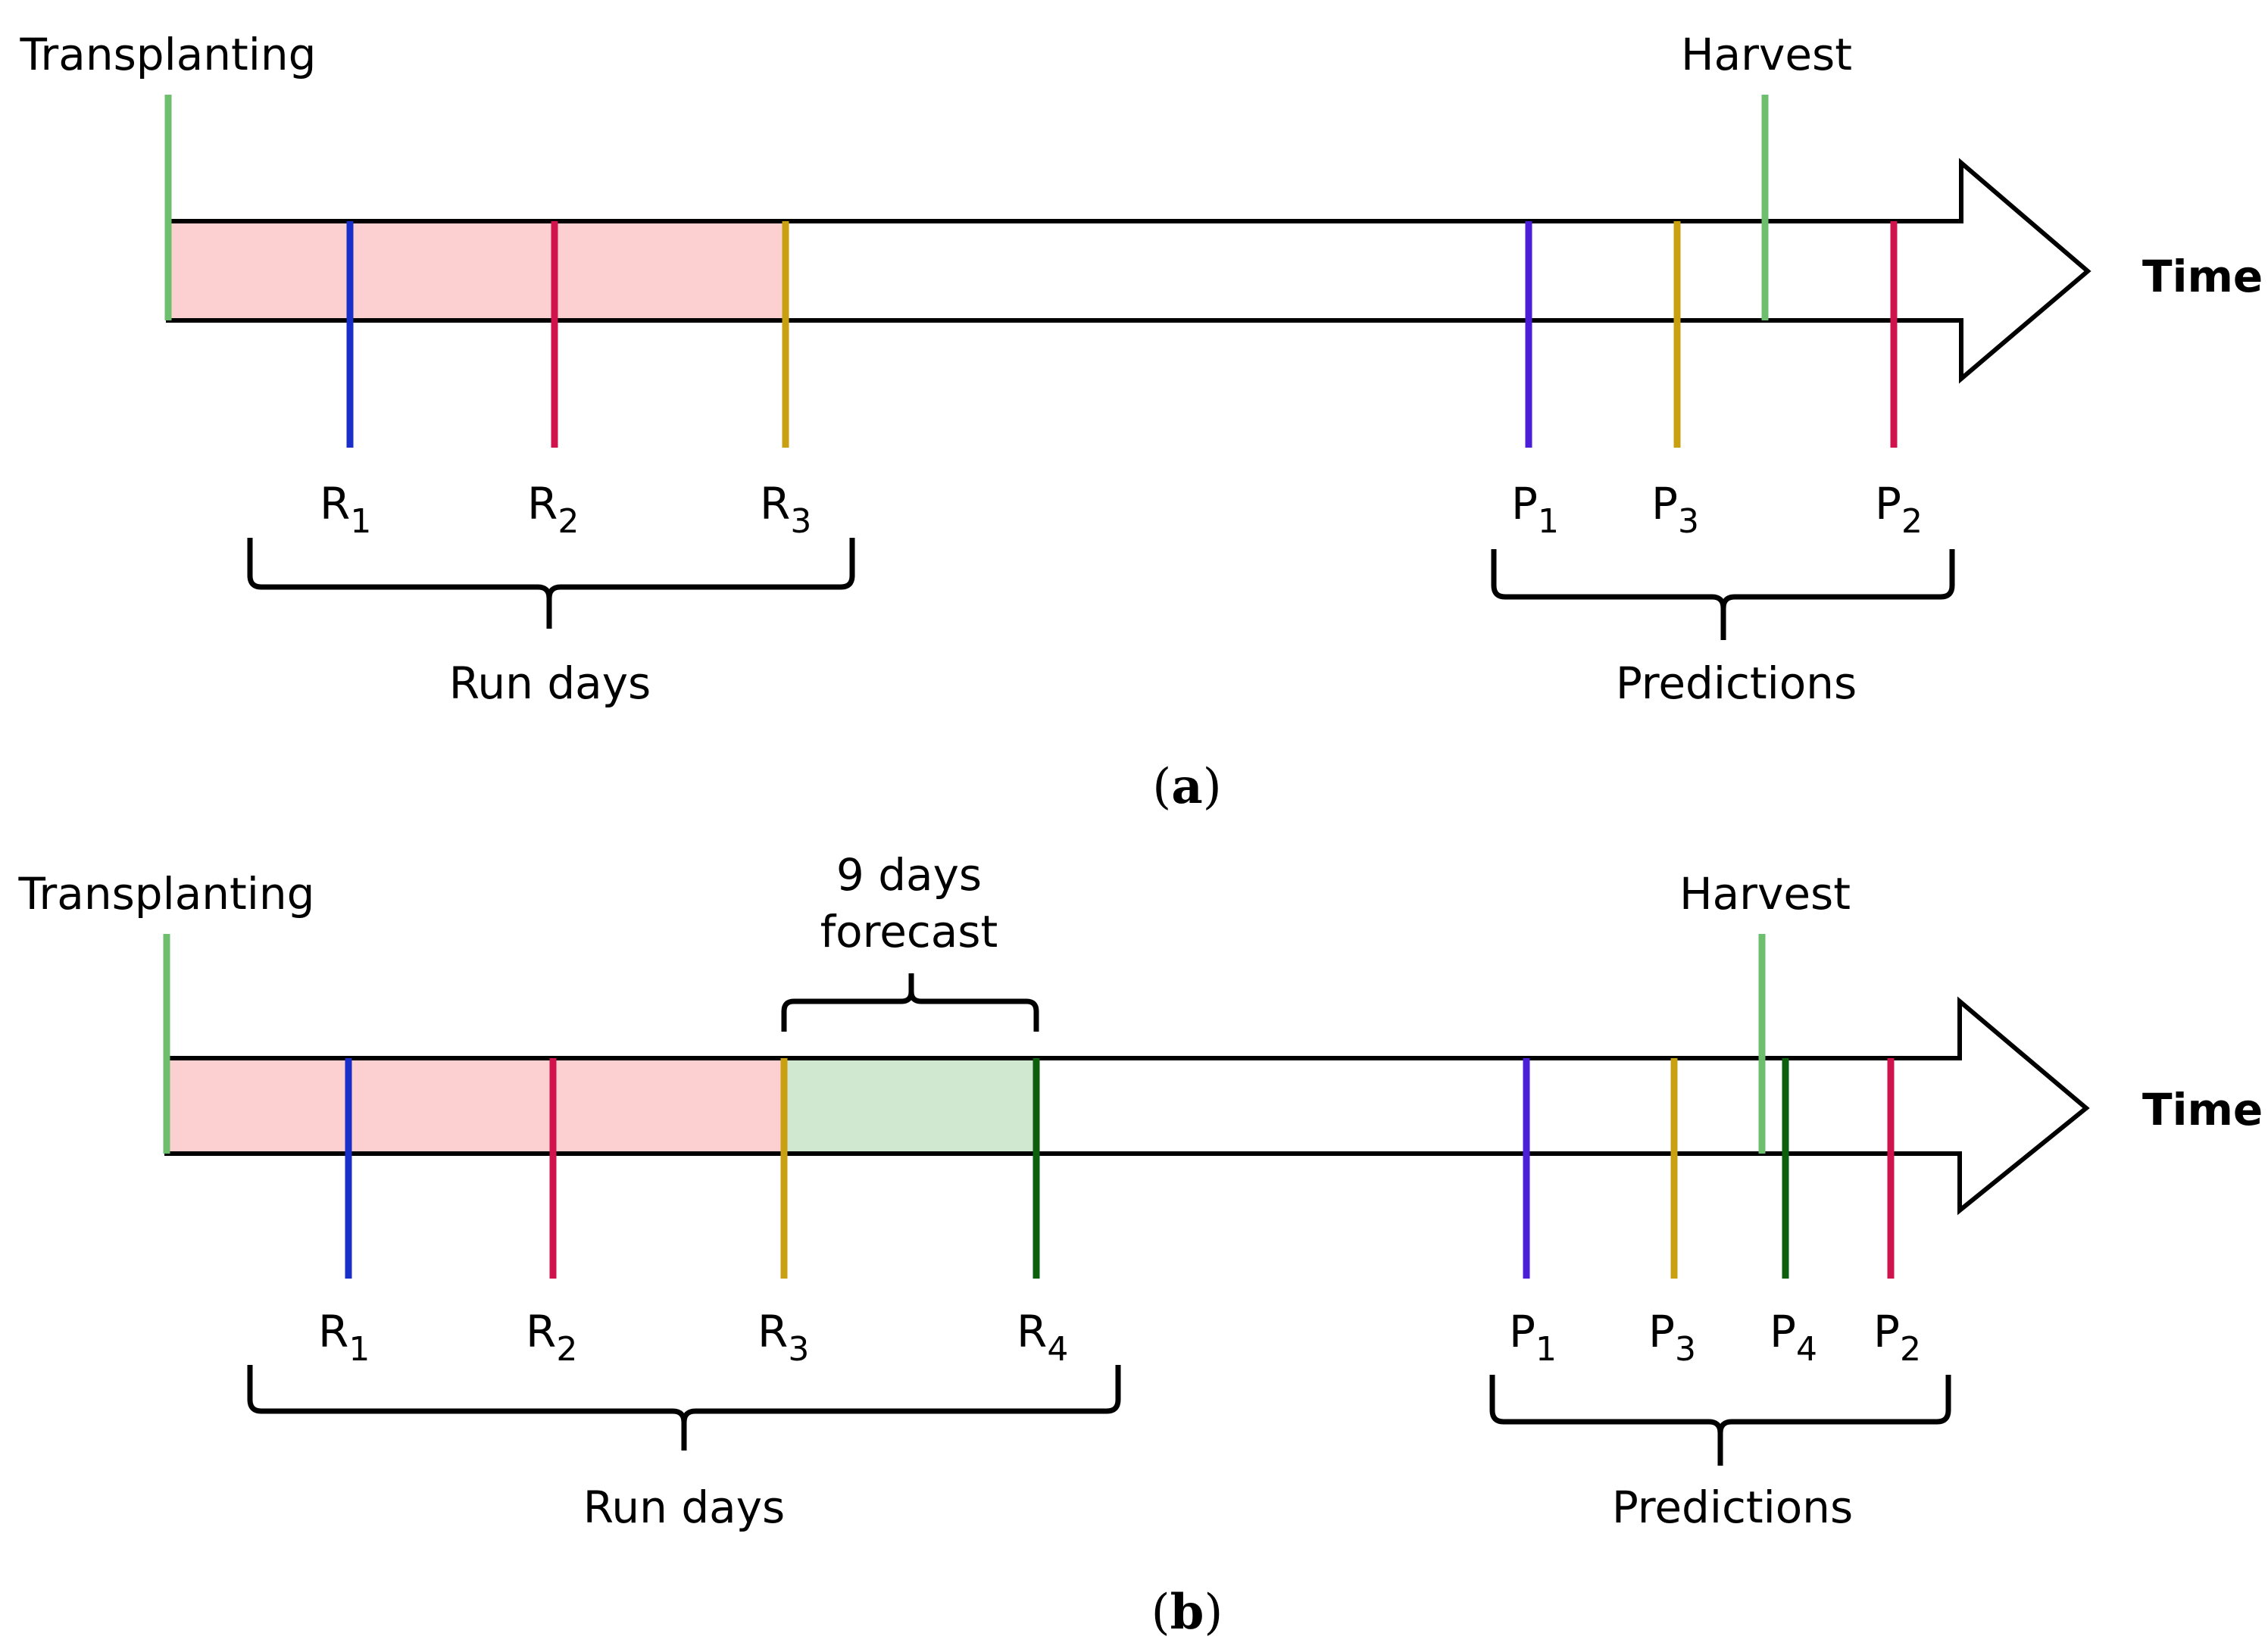 The image size is (2268, 1652). What do you see at coordinates (168, 54) in the screenshot?
I see `panel-a-transplanting-label: Transplanting` at bounding box center [168, 54].